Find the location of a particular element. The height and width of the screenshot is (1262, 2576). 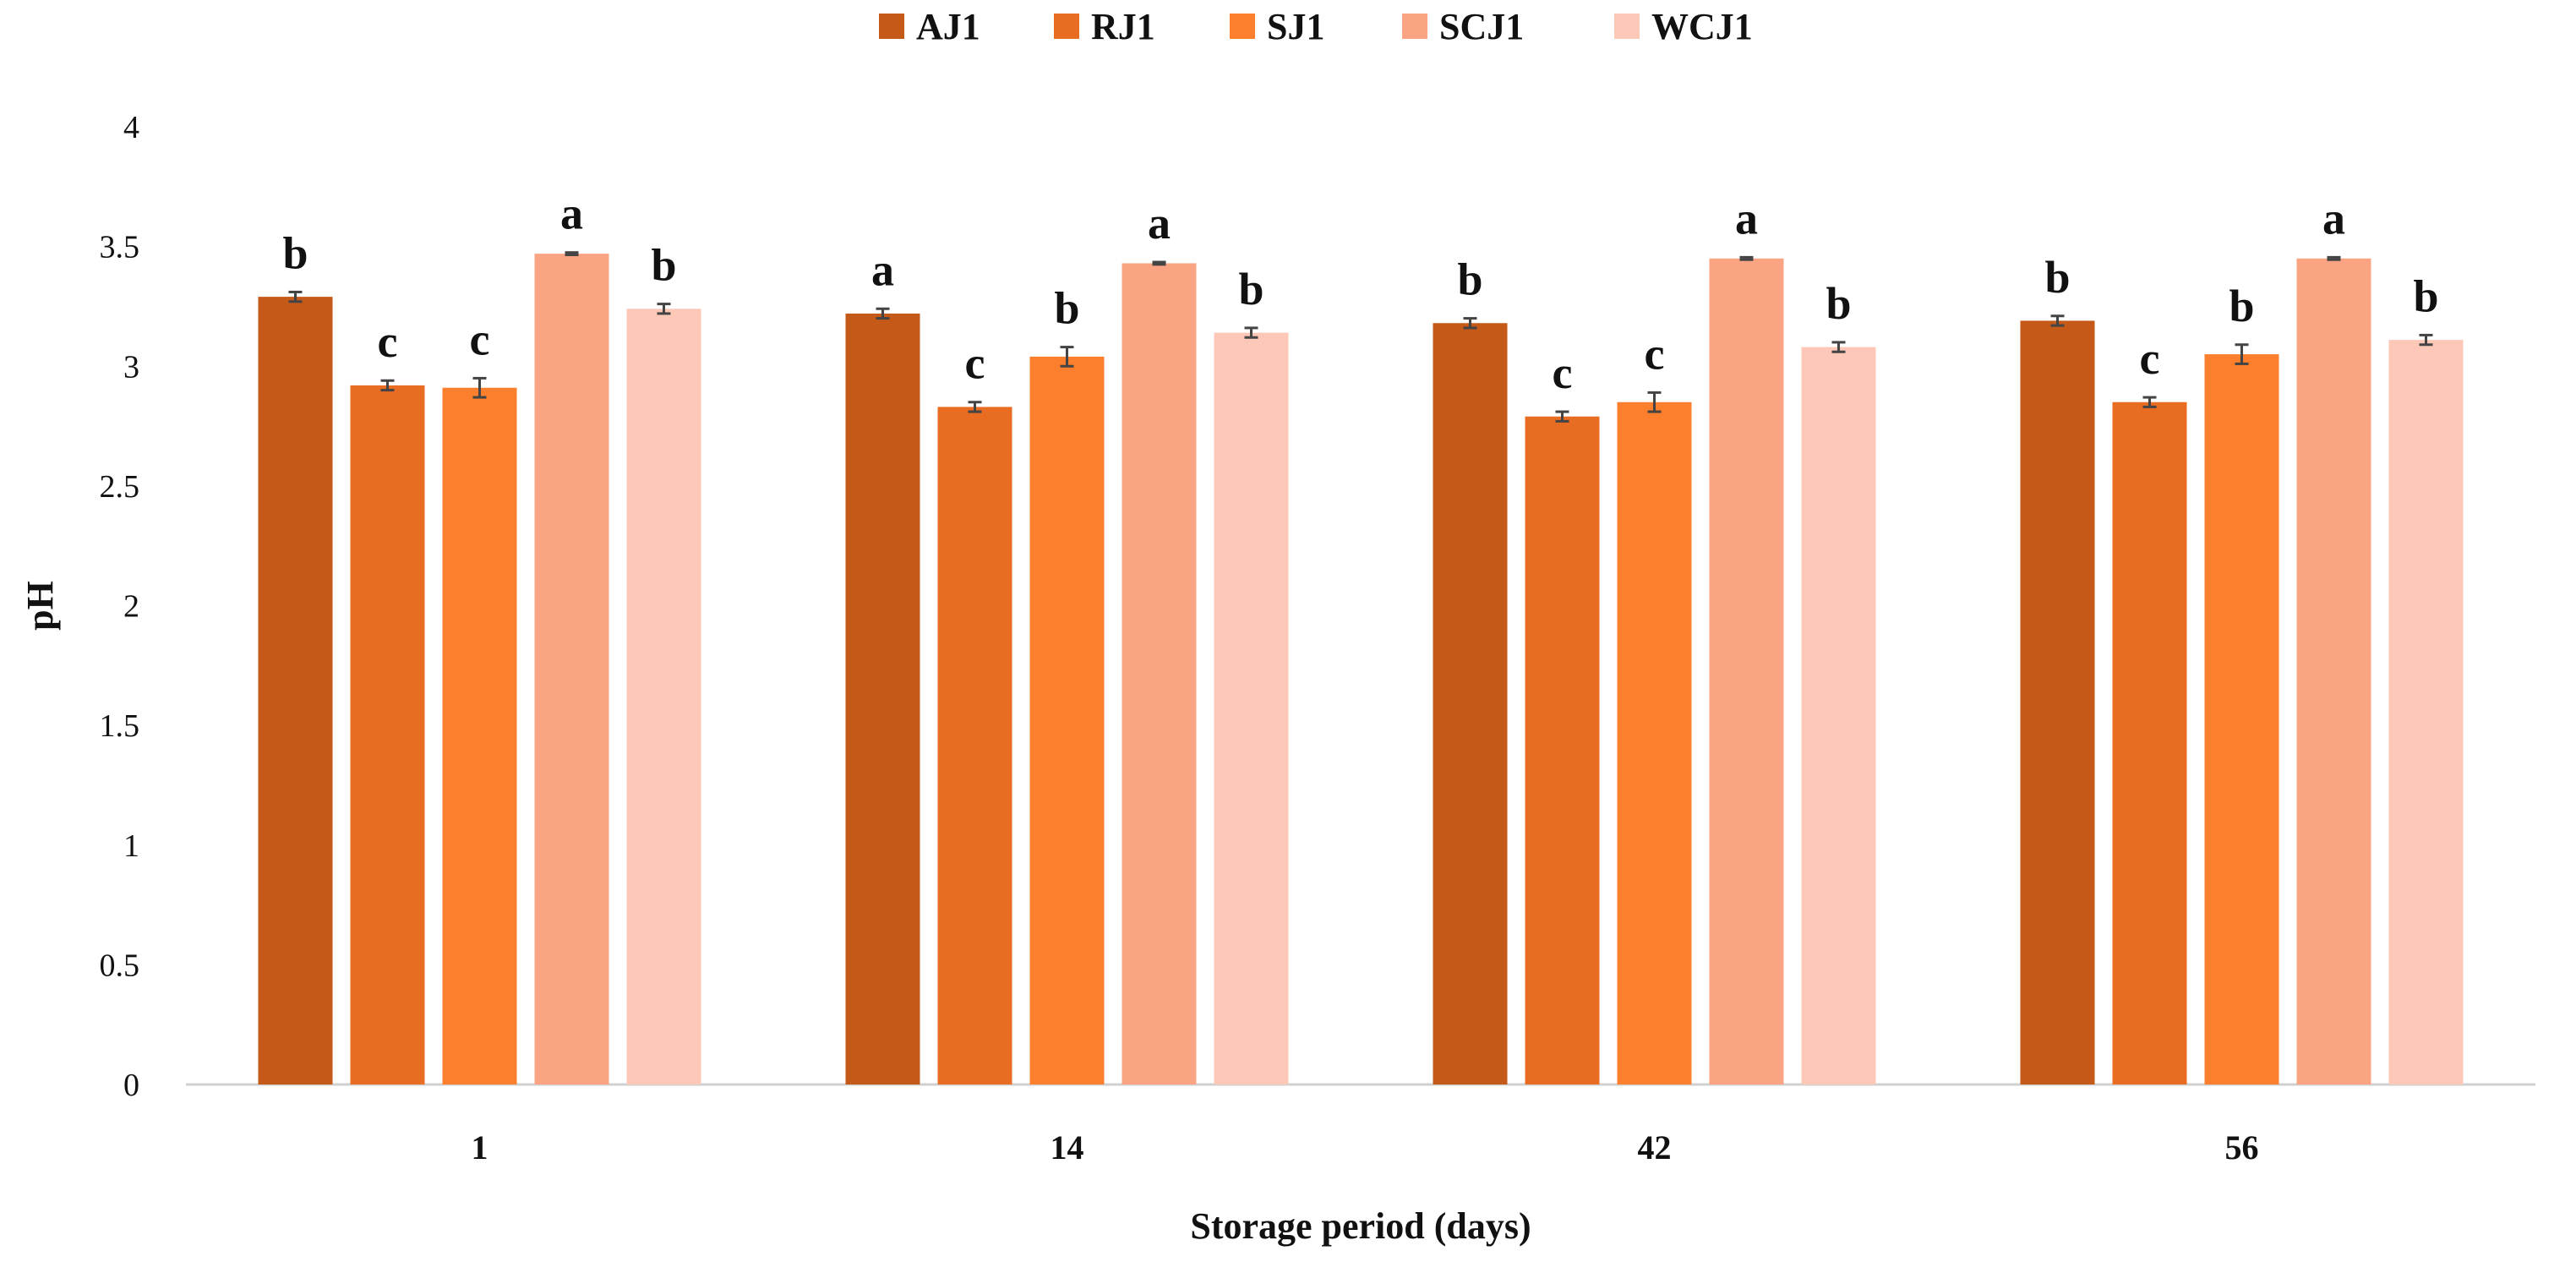

significance-letters: b c c a b a c b a b b c c a b b c b a b is located at coordinates (1360, 293).